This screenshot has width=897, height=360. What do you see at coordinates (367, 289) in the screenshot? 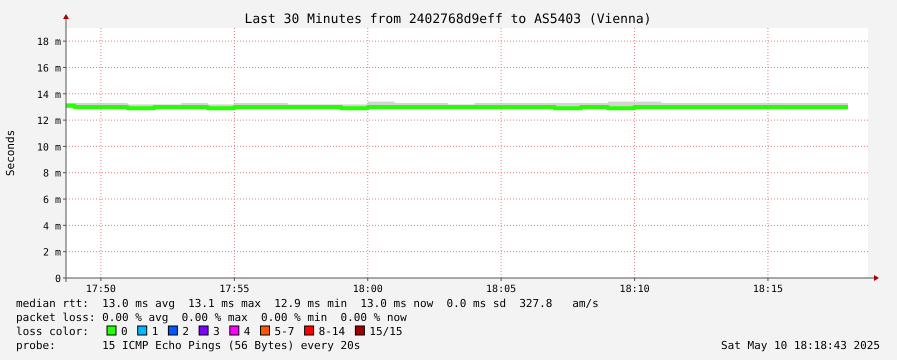
I see `x-tick-label: 18:00` at bounding box center [367, 289].